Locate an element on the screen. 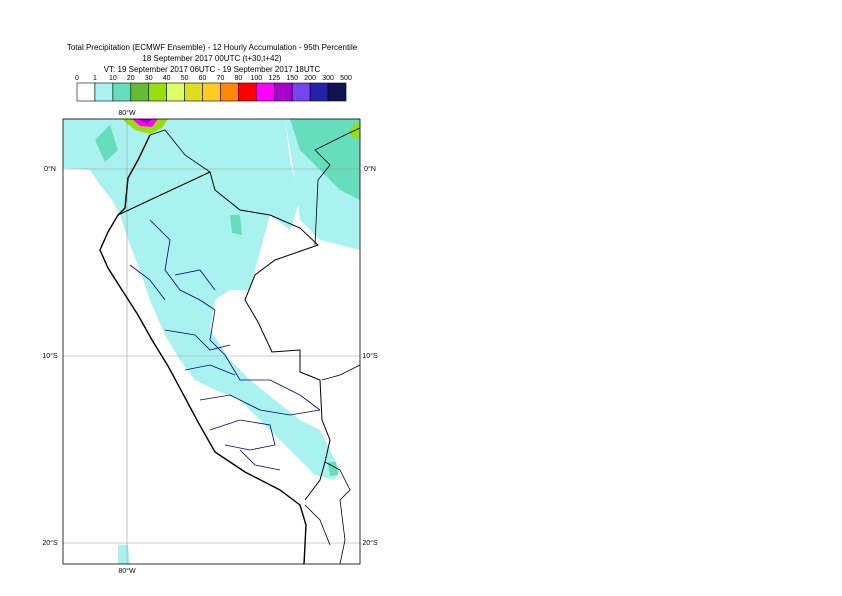 The width and height of the screenshot is (842, 596). colorbar-label: 125 is located at coordinates (274, 78).